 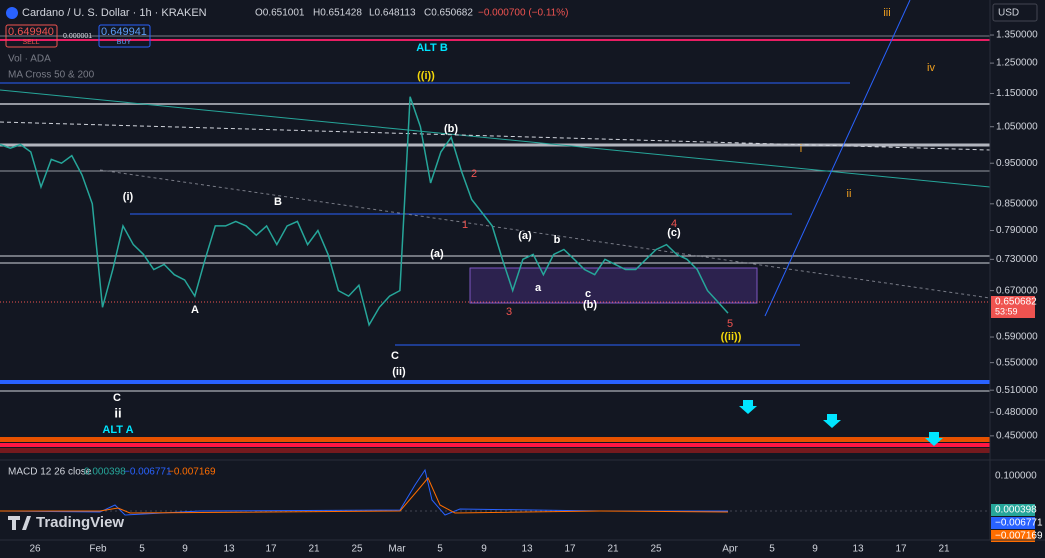 I want to click on last-price: 0.650682, so click(x=1016, y=302).